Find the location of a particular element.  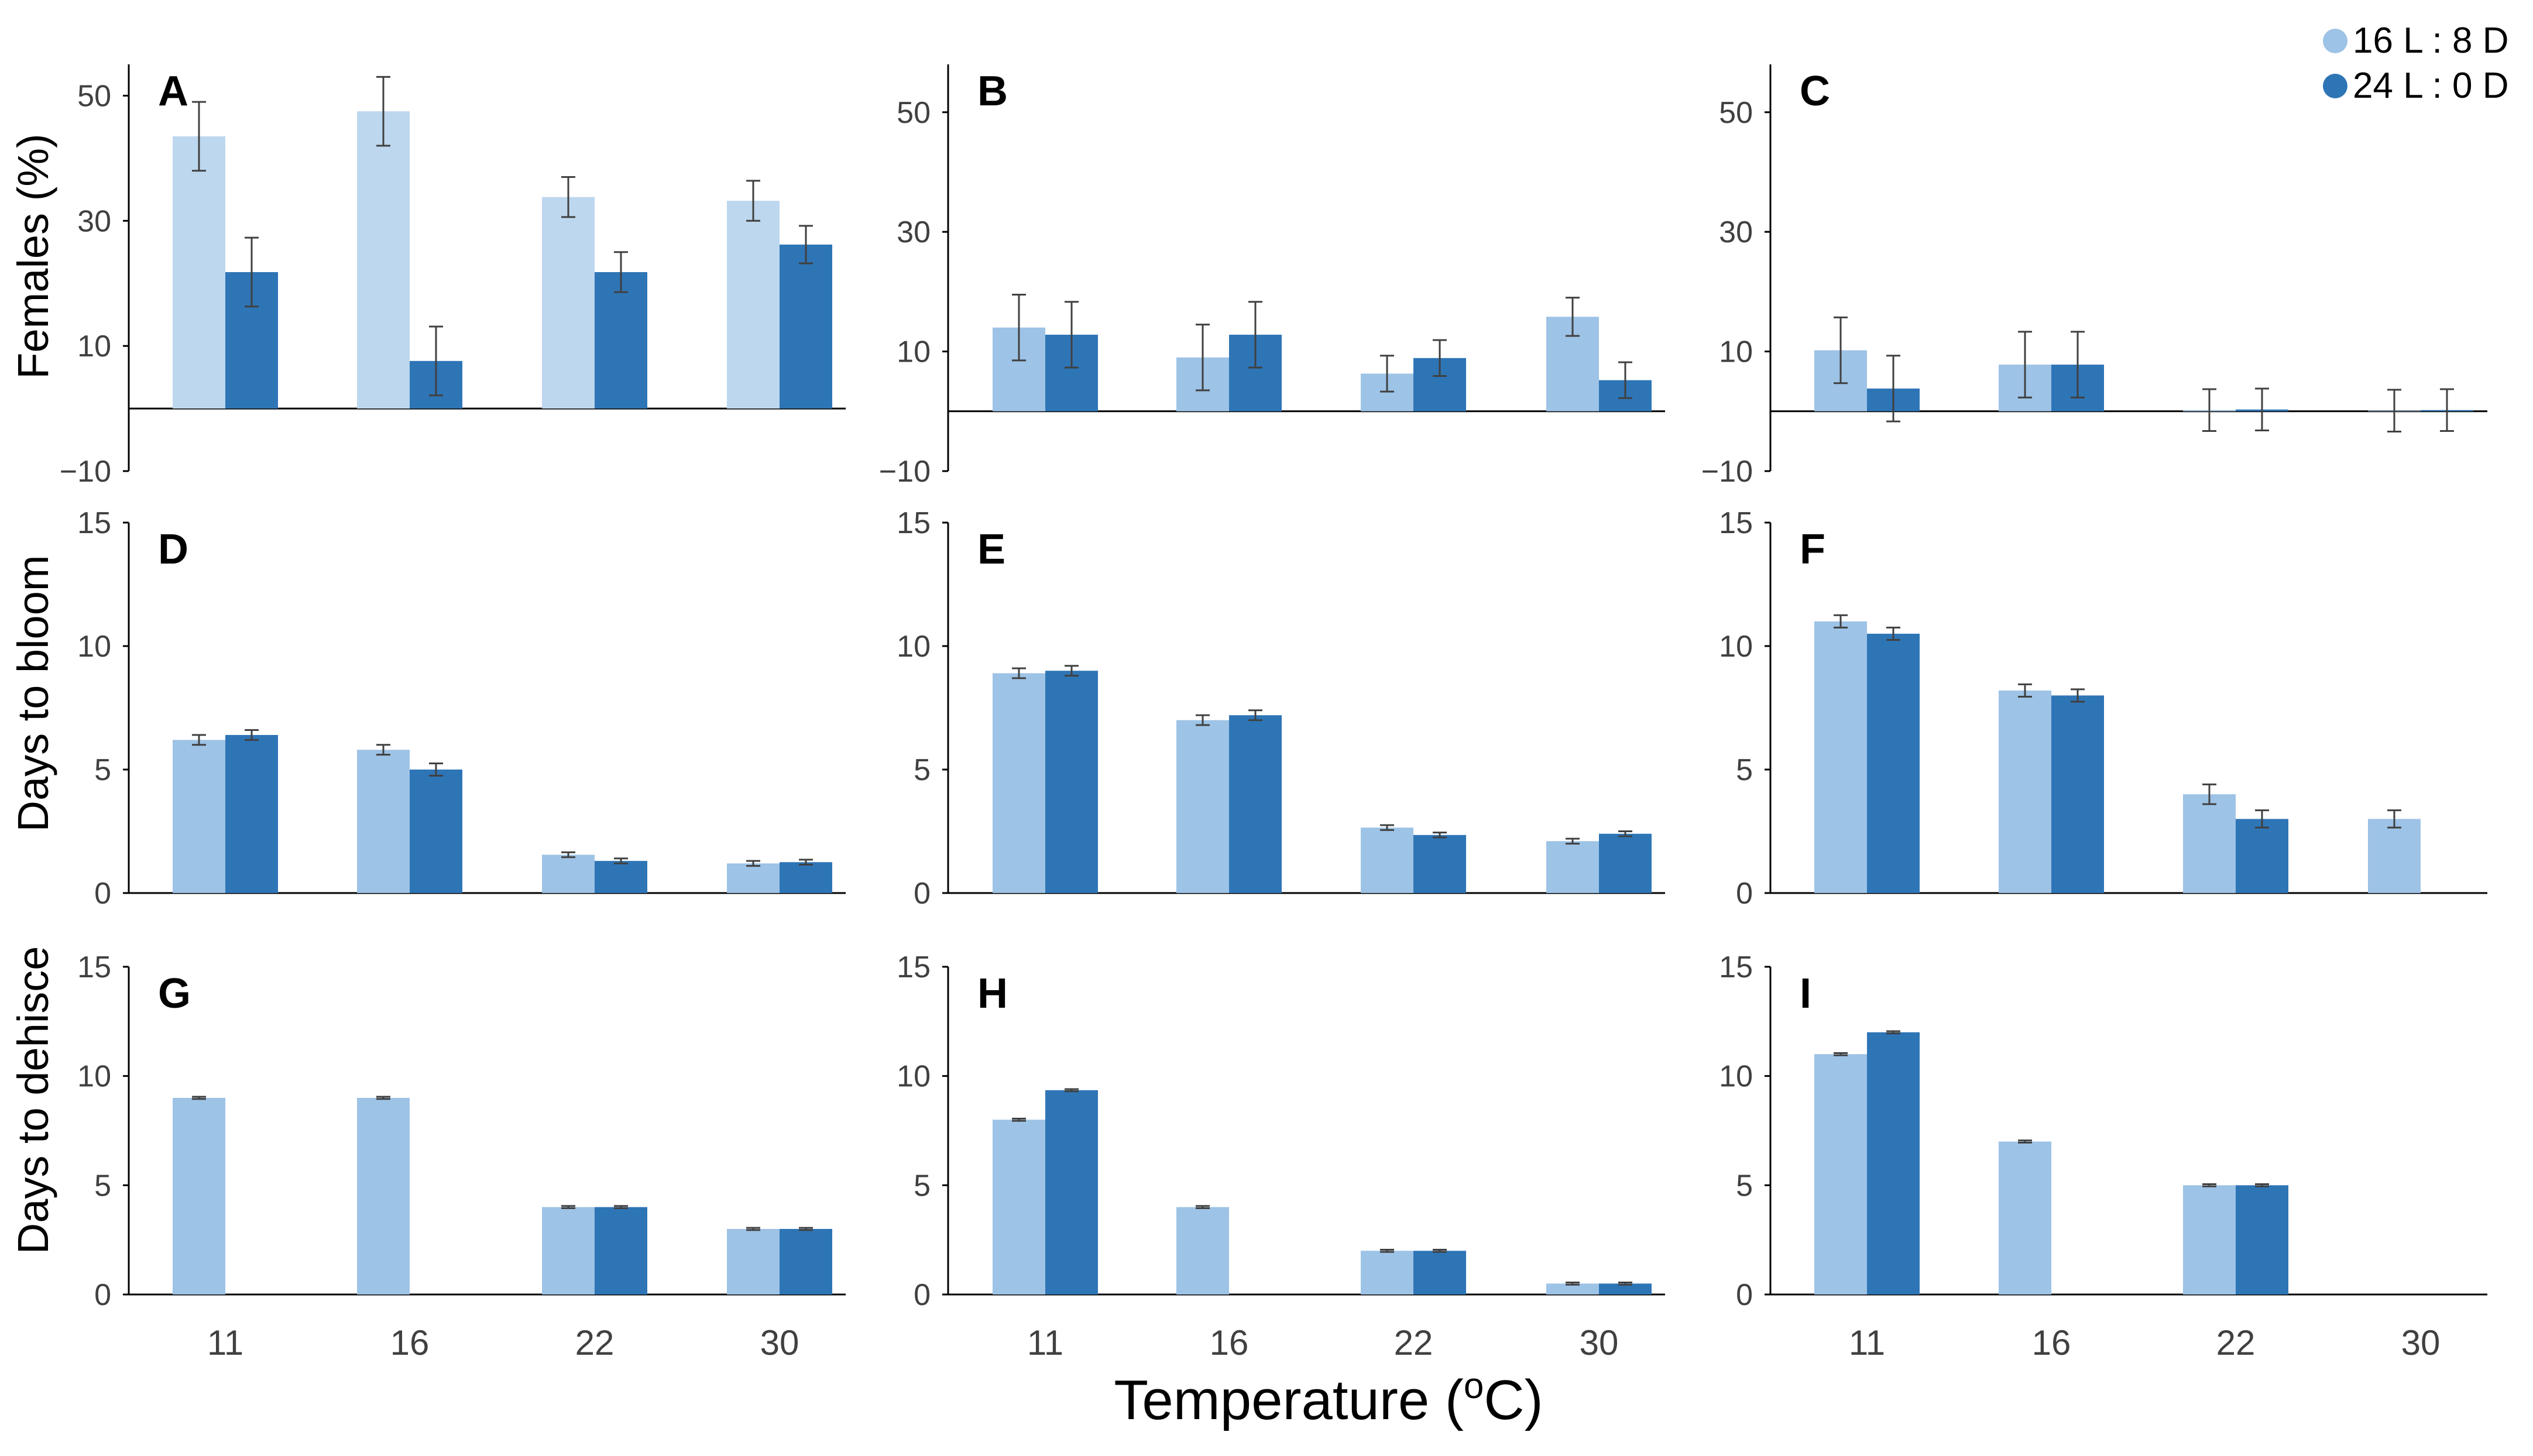

bar-A-16-s1 is located at coordinates (383, 260).